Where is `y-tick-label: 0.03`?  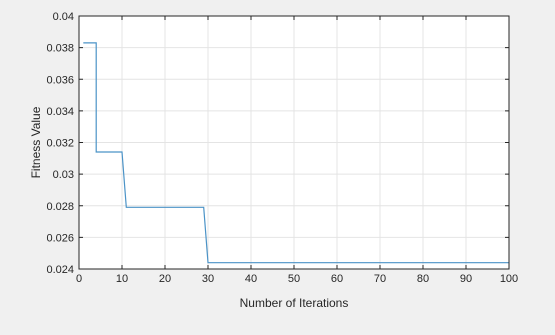 y-tick-label: 0.03 is located at coordinates (63, 175).